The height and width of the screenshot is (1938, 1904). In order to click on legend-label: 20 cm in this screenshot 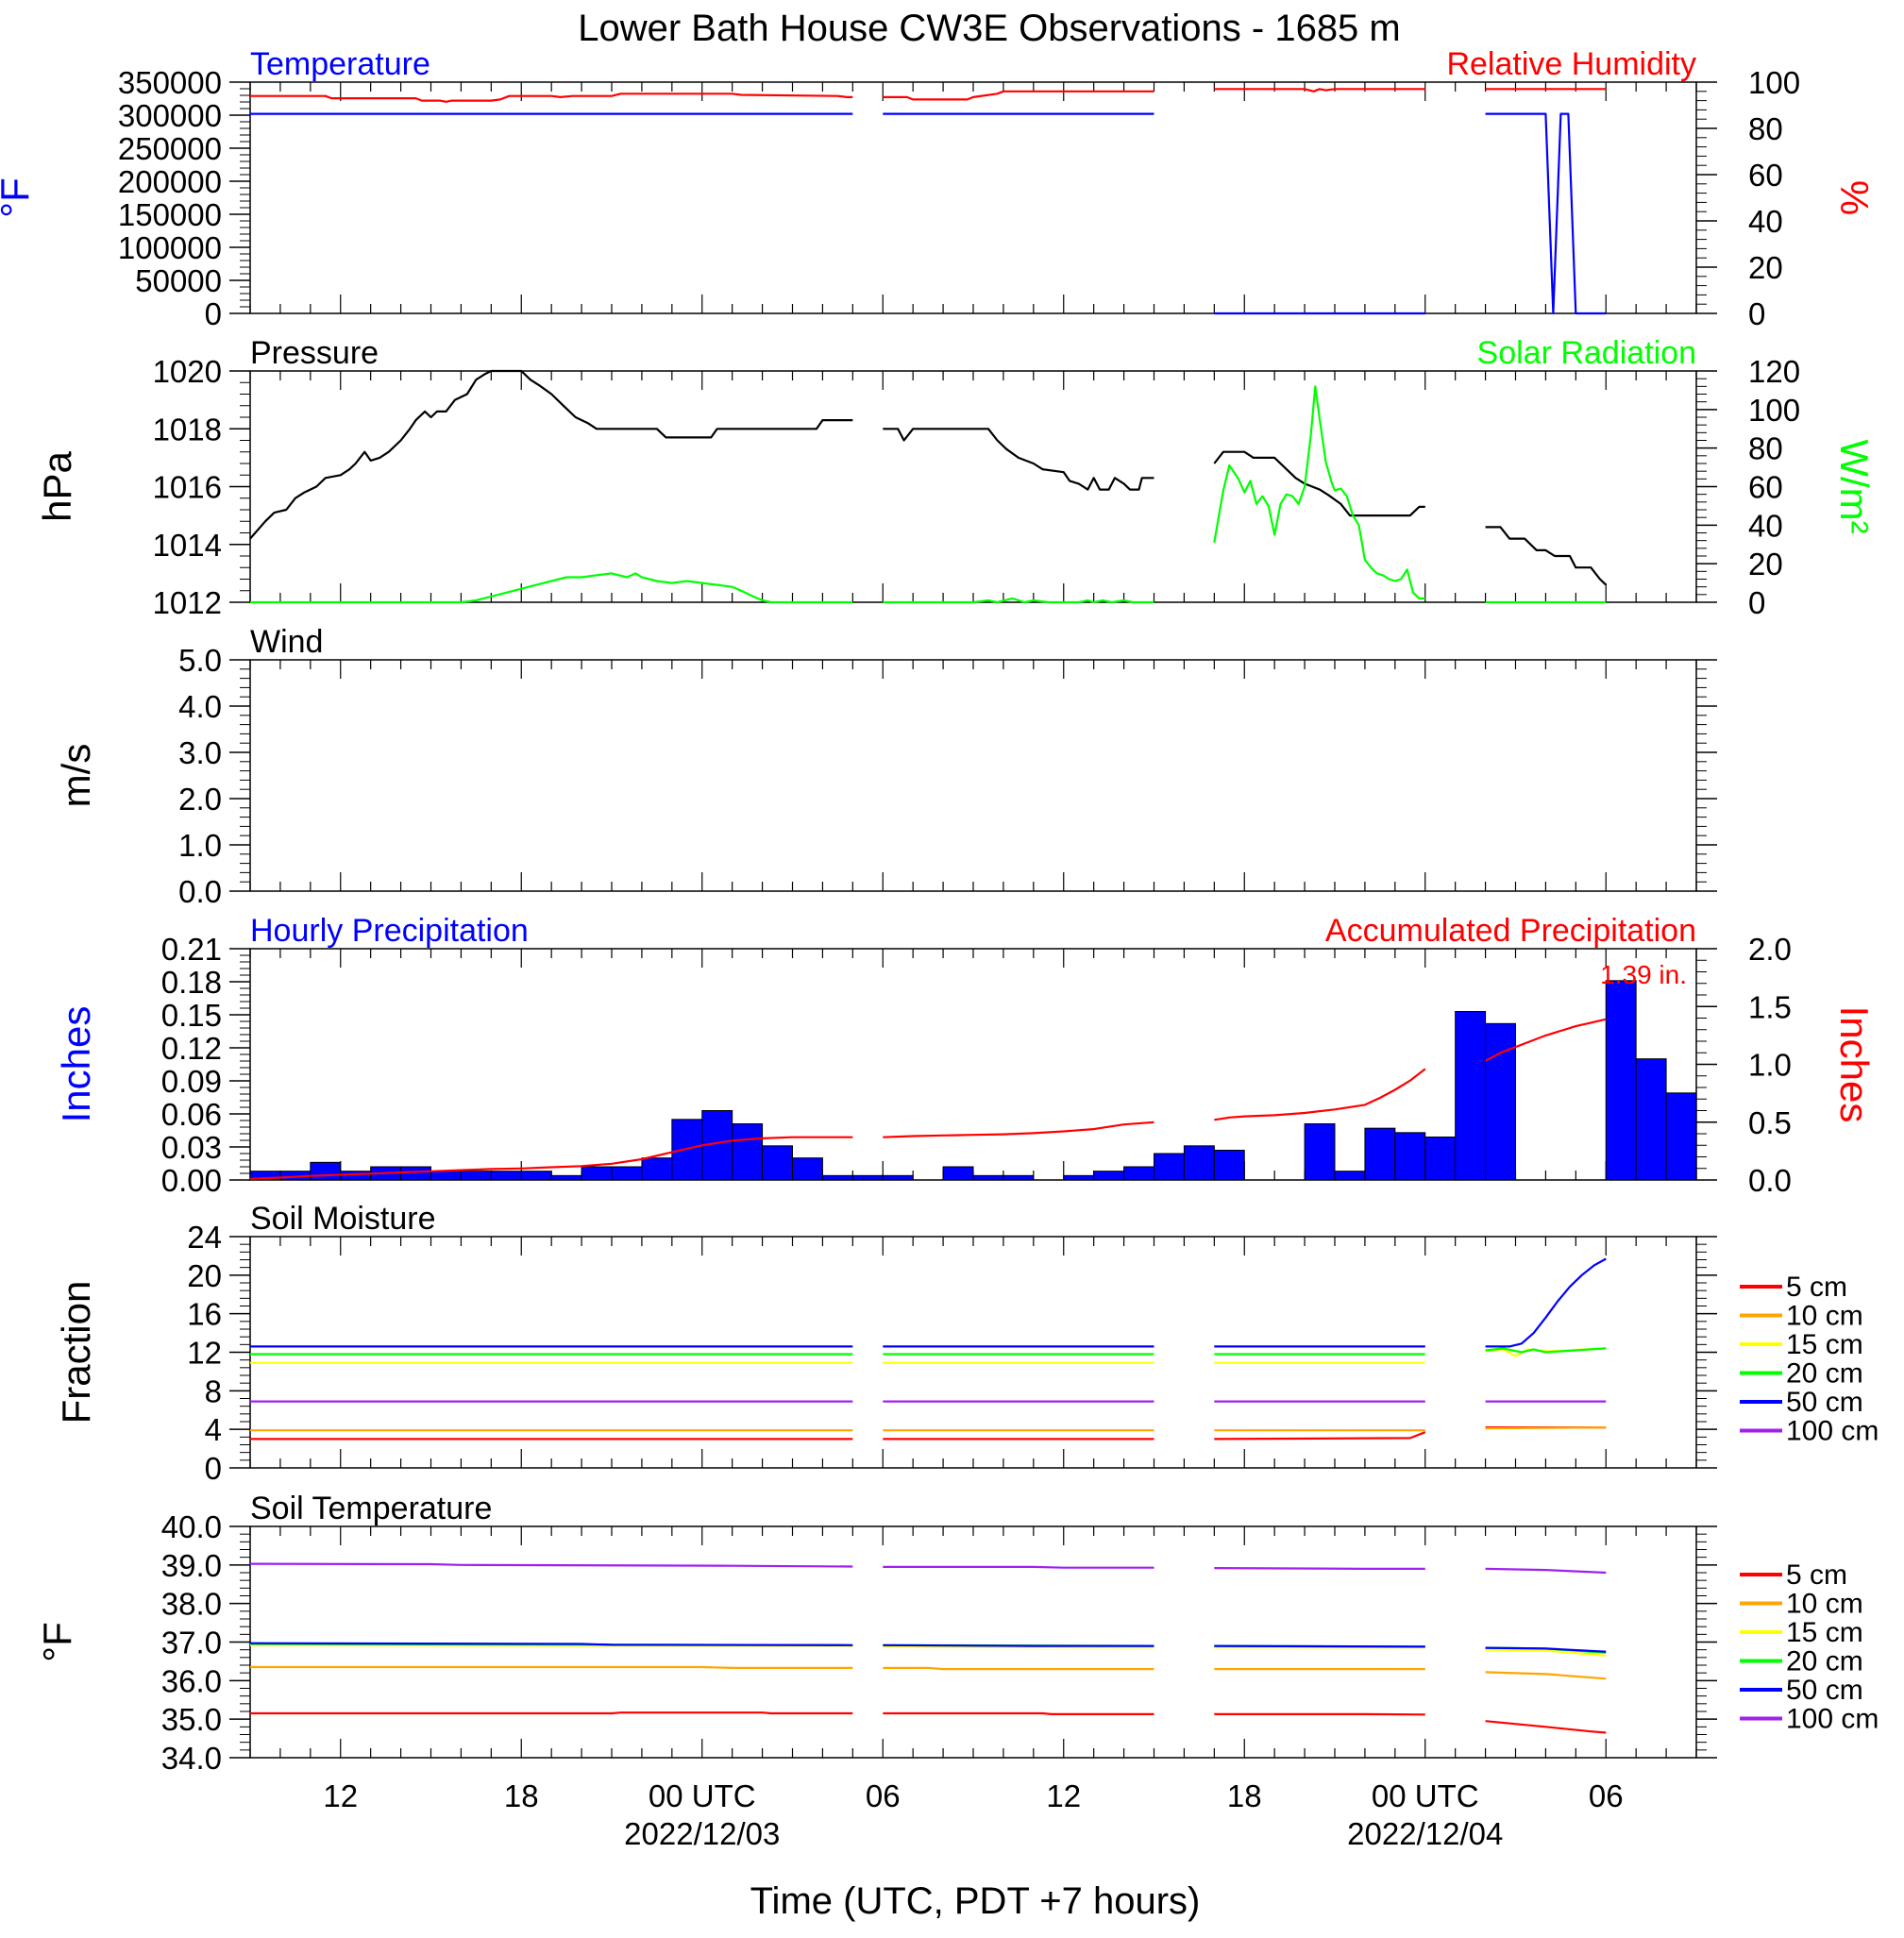, I will do `click(1824, 1661)`.